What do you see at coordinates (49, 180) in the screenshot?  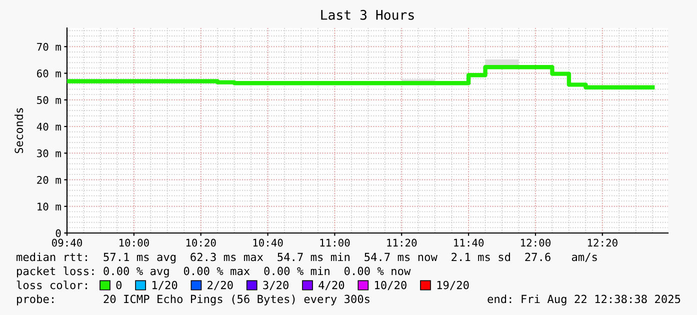 I see `y-tick-label: 20 m` at bounding box center [49, 180].